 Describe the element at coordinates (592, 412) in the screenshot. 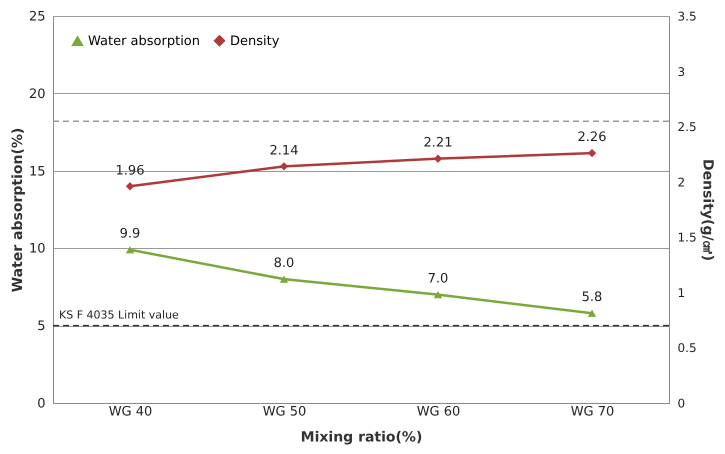

I see `x-tick-label: WG 70` at that location.